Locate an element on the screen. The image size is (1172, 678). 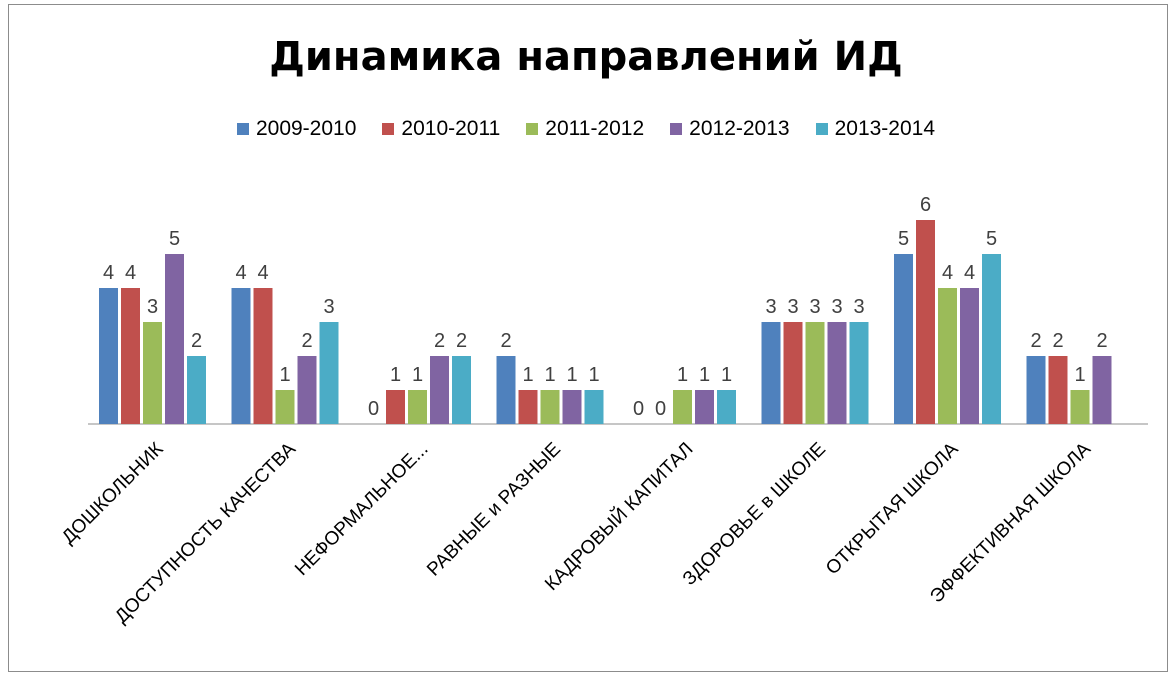
legend-item: 2009-2010 is located at coordinates (296, 129).